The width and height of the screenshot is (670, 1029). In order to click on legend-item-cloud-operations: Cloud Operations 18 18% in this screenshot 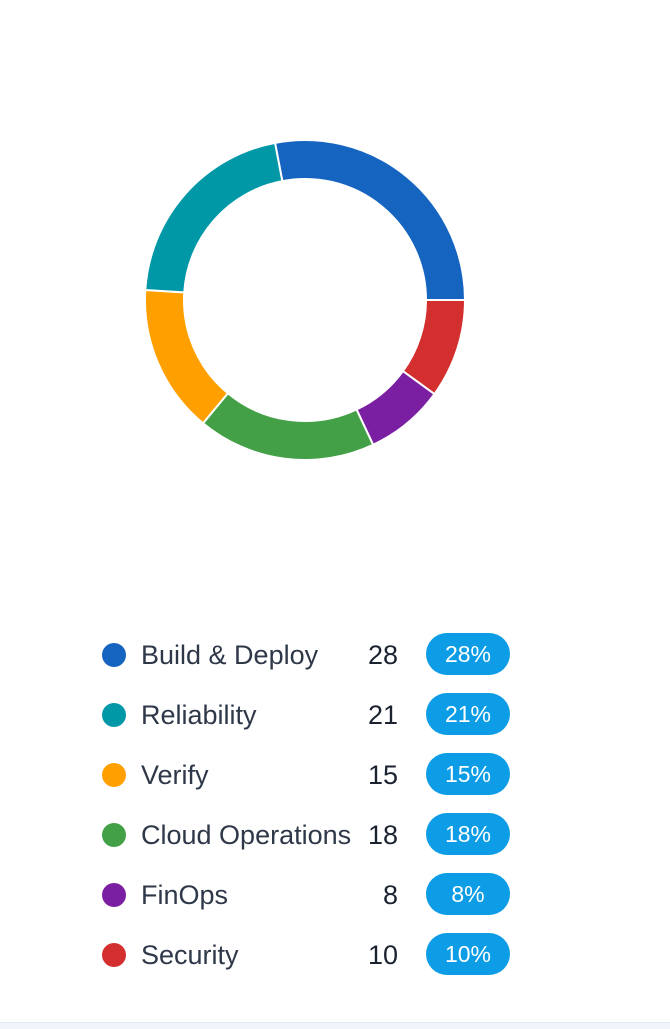, I will do `click(310, 835)`.